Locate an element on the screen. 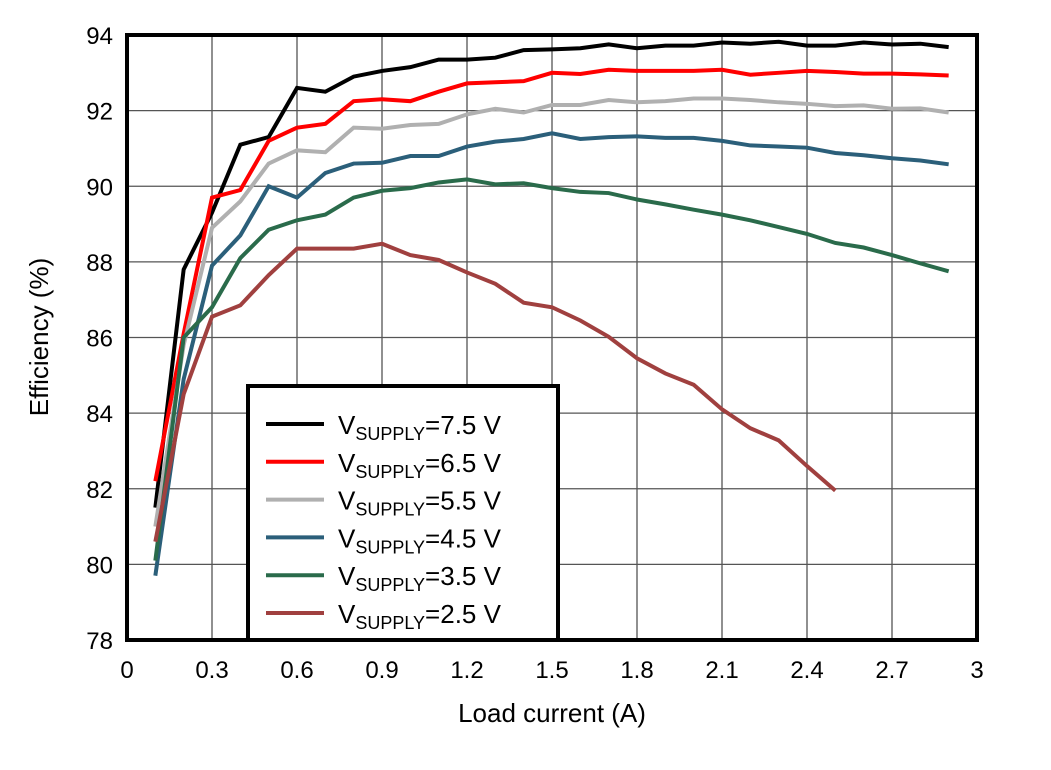 The image size is (1051, 770). x-axis-label: Load current (A) is located at coordinates (552, 713).